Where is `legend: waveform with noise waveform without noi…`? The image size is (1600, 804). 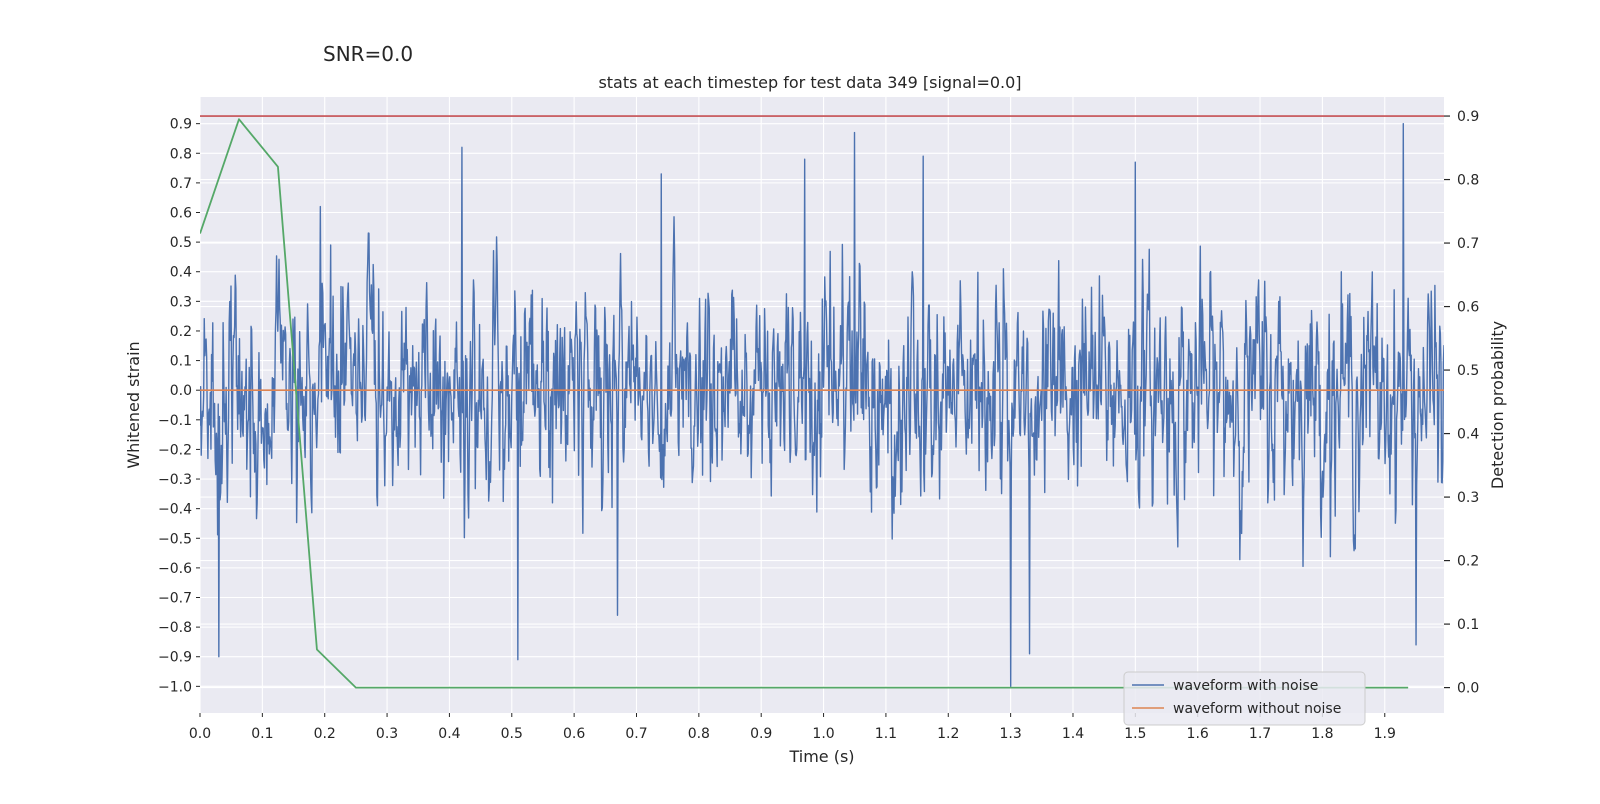 legend: waveform with noise waveform without noi… is located at coordinates (1244, 698).